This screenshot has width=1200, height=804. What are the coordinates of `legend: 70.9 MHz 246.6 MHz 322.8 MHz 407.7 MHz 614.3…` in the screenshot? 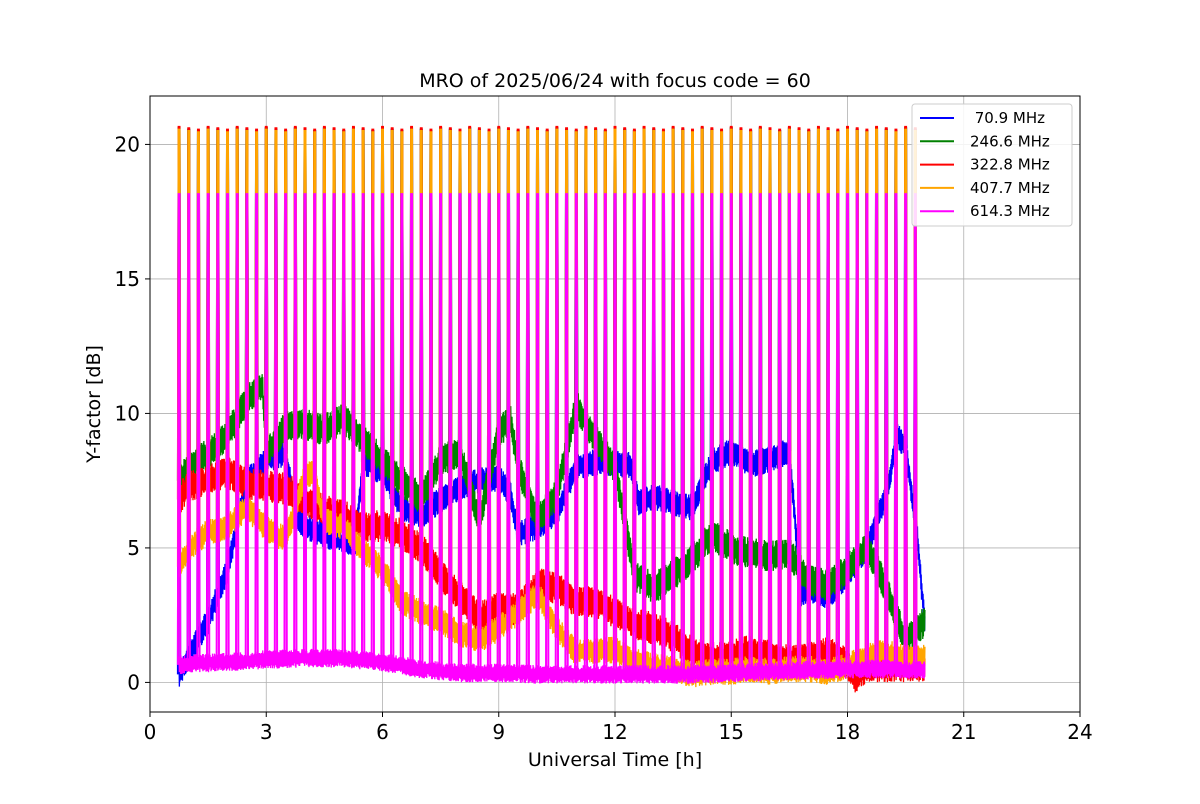 It's located at (992, 165).